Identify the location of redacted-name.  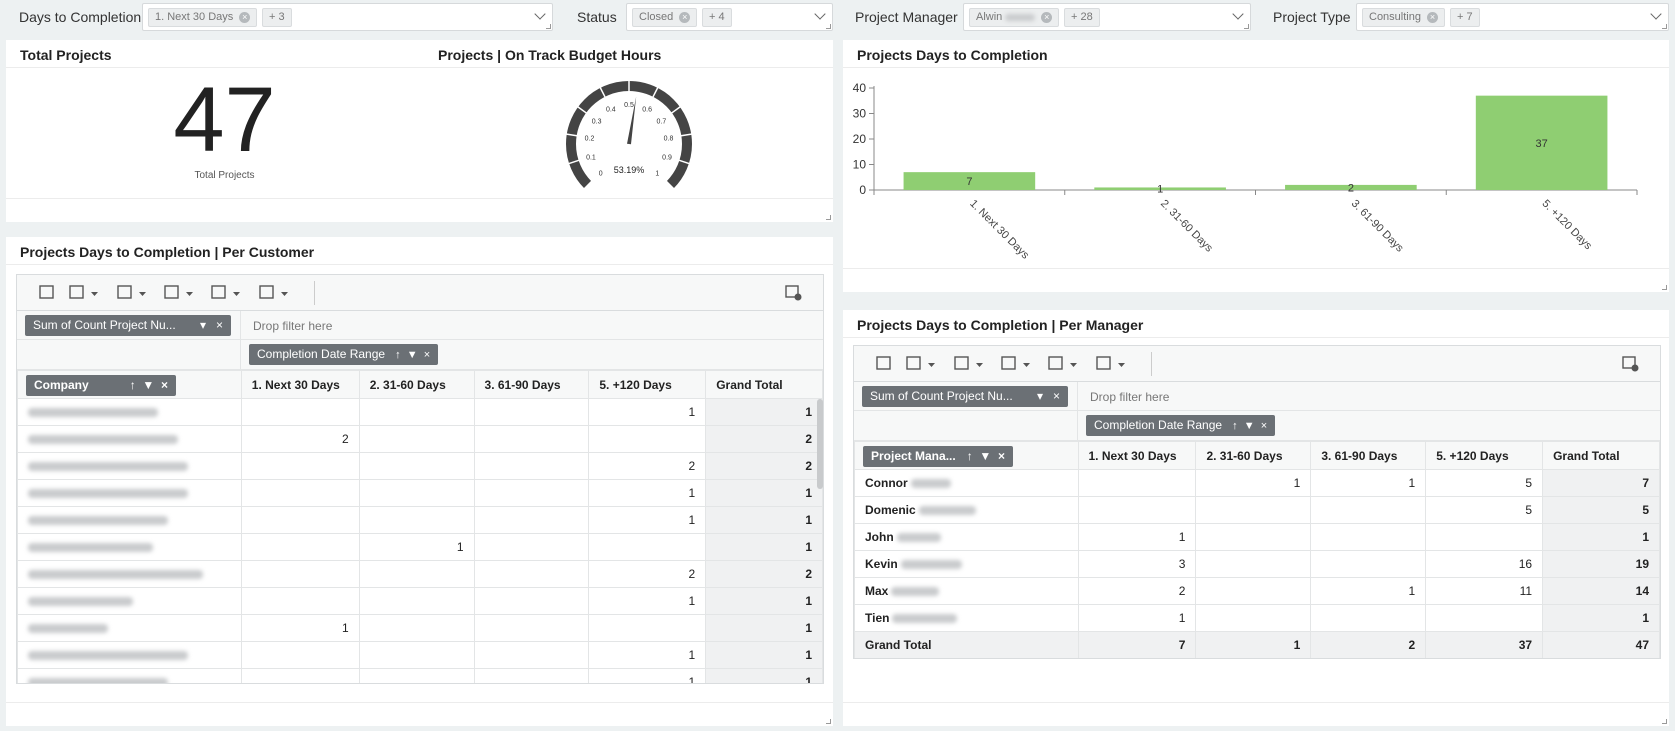
(93, 413).